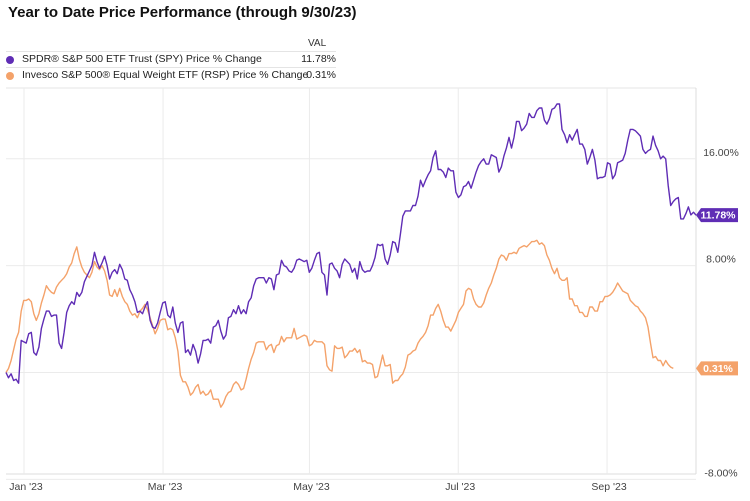  What do you see at coordinates (26, 487) in the screenshot?
I see `x-tick-label: Jan '23` at bounding box center [26, 487].